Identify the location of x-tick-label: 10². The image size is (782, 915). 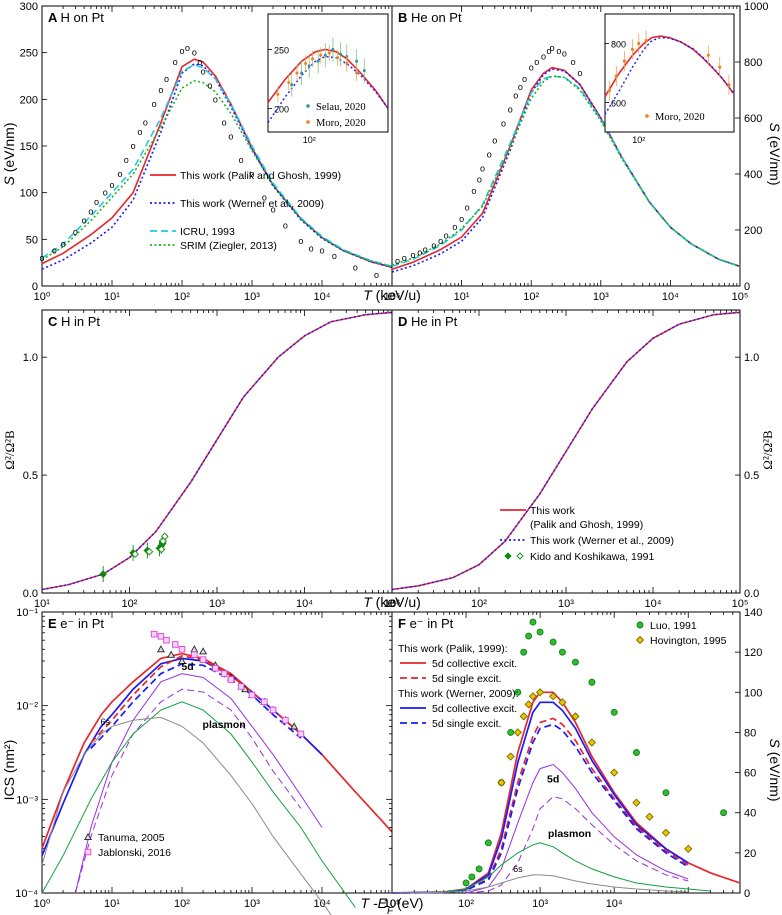
(479, 604).